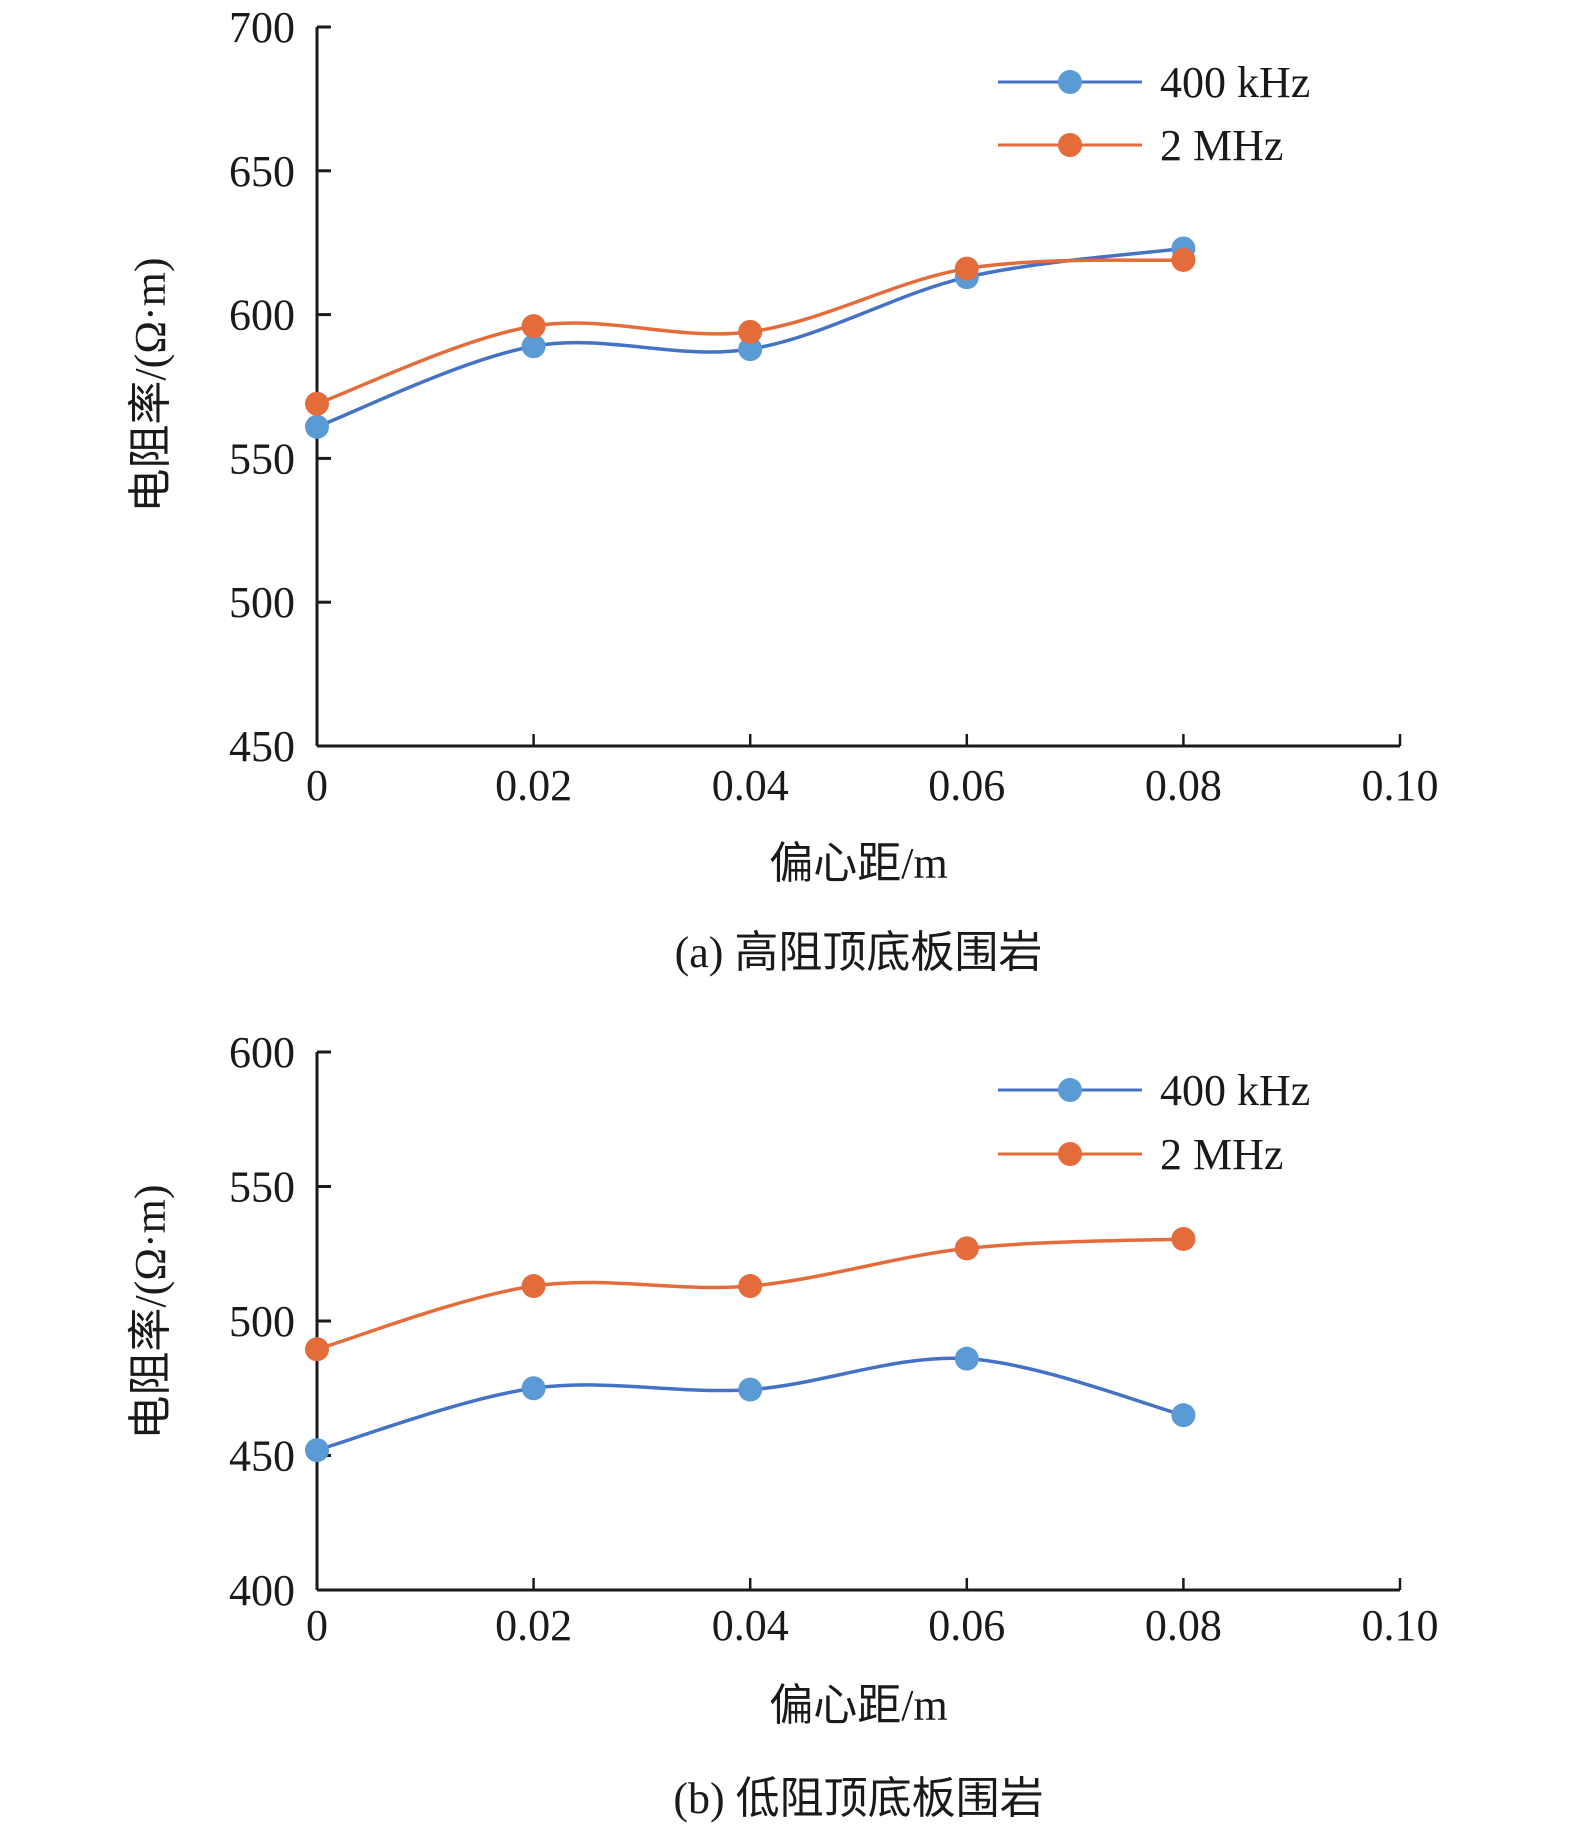 The image size is (1575, 1833). What do you see at coordinates (750, 1404) in the screenshot?
I see `series-line-400khz` at bounding box center [750, 1404].